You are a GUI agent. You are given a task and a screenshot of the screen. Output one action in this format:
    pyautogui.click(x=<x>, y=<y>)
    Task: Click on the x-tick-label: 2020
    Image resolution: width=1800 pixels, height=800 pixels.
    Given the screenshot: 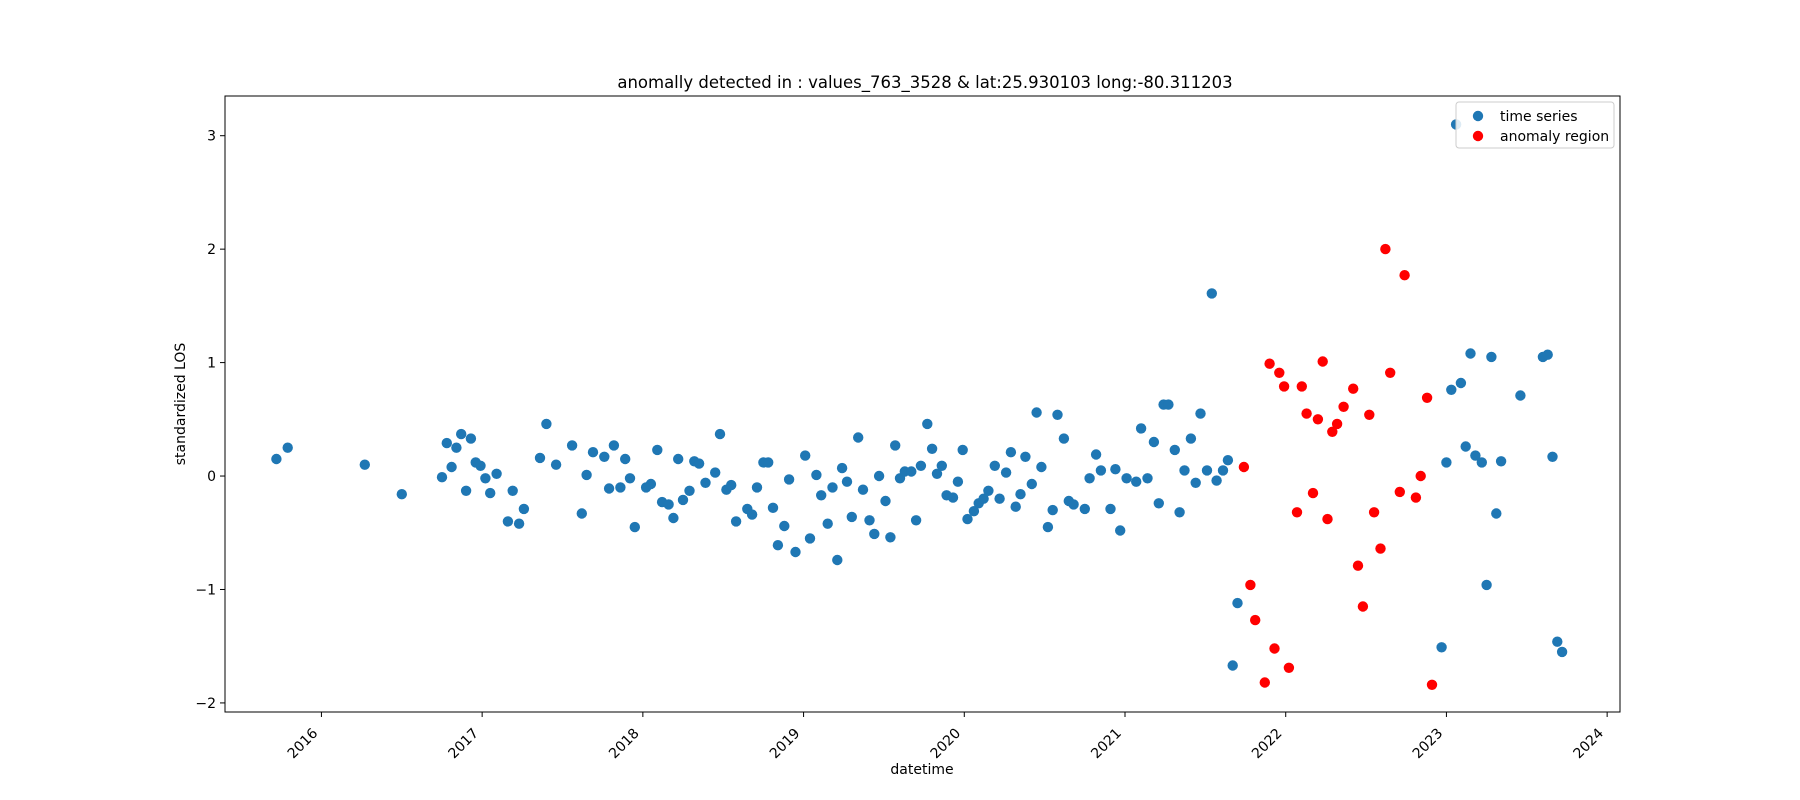 What is the action you would take?
    pyautogui.click(x=946, y=744)
    